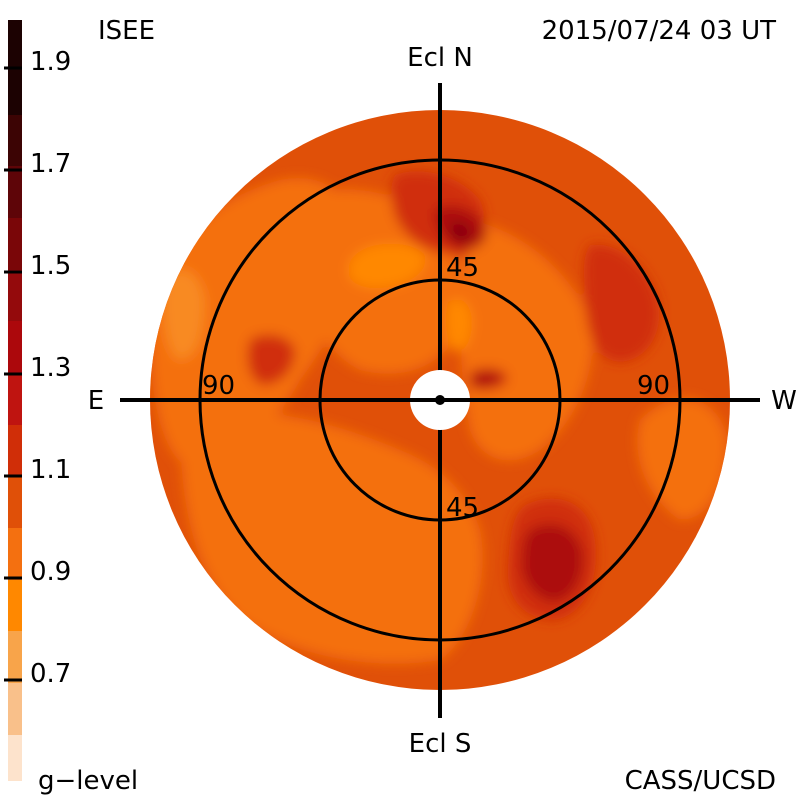  Describe the element at coordinates (784, 401) in the screenshot. I see `direction-west-label: W` at that location.